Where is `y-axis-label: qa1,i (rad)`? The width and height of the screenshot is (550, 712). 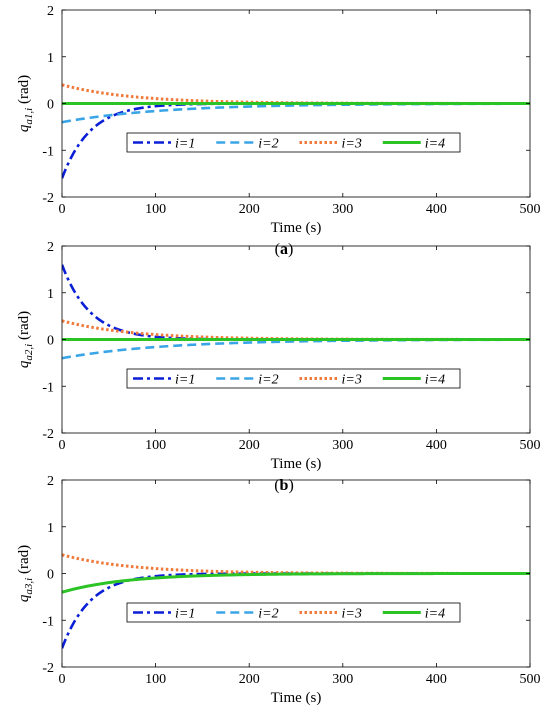 y-axis-label: qa1,i (rad) is located at coordinates (25, 103).